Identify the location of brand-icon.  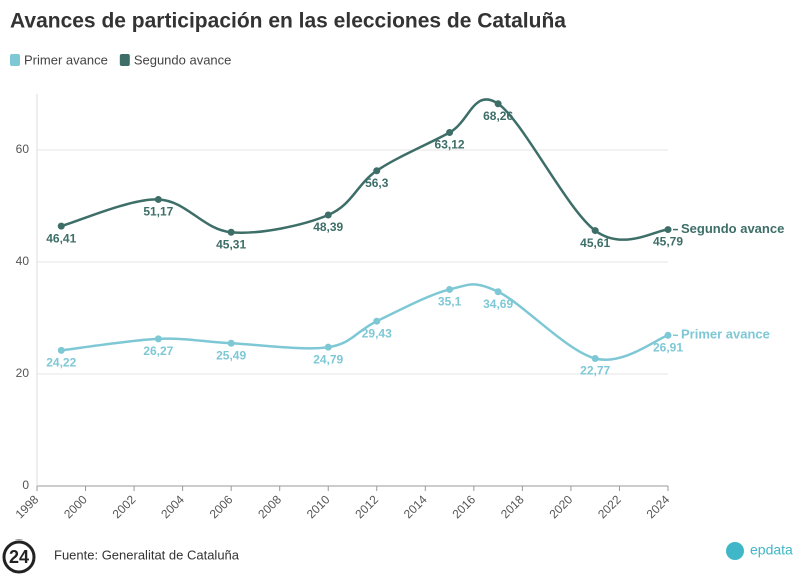
(735, 551).